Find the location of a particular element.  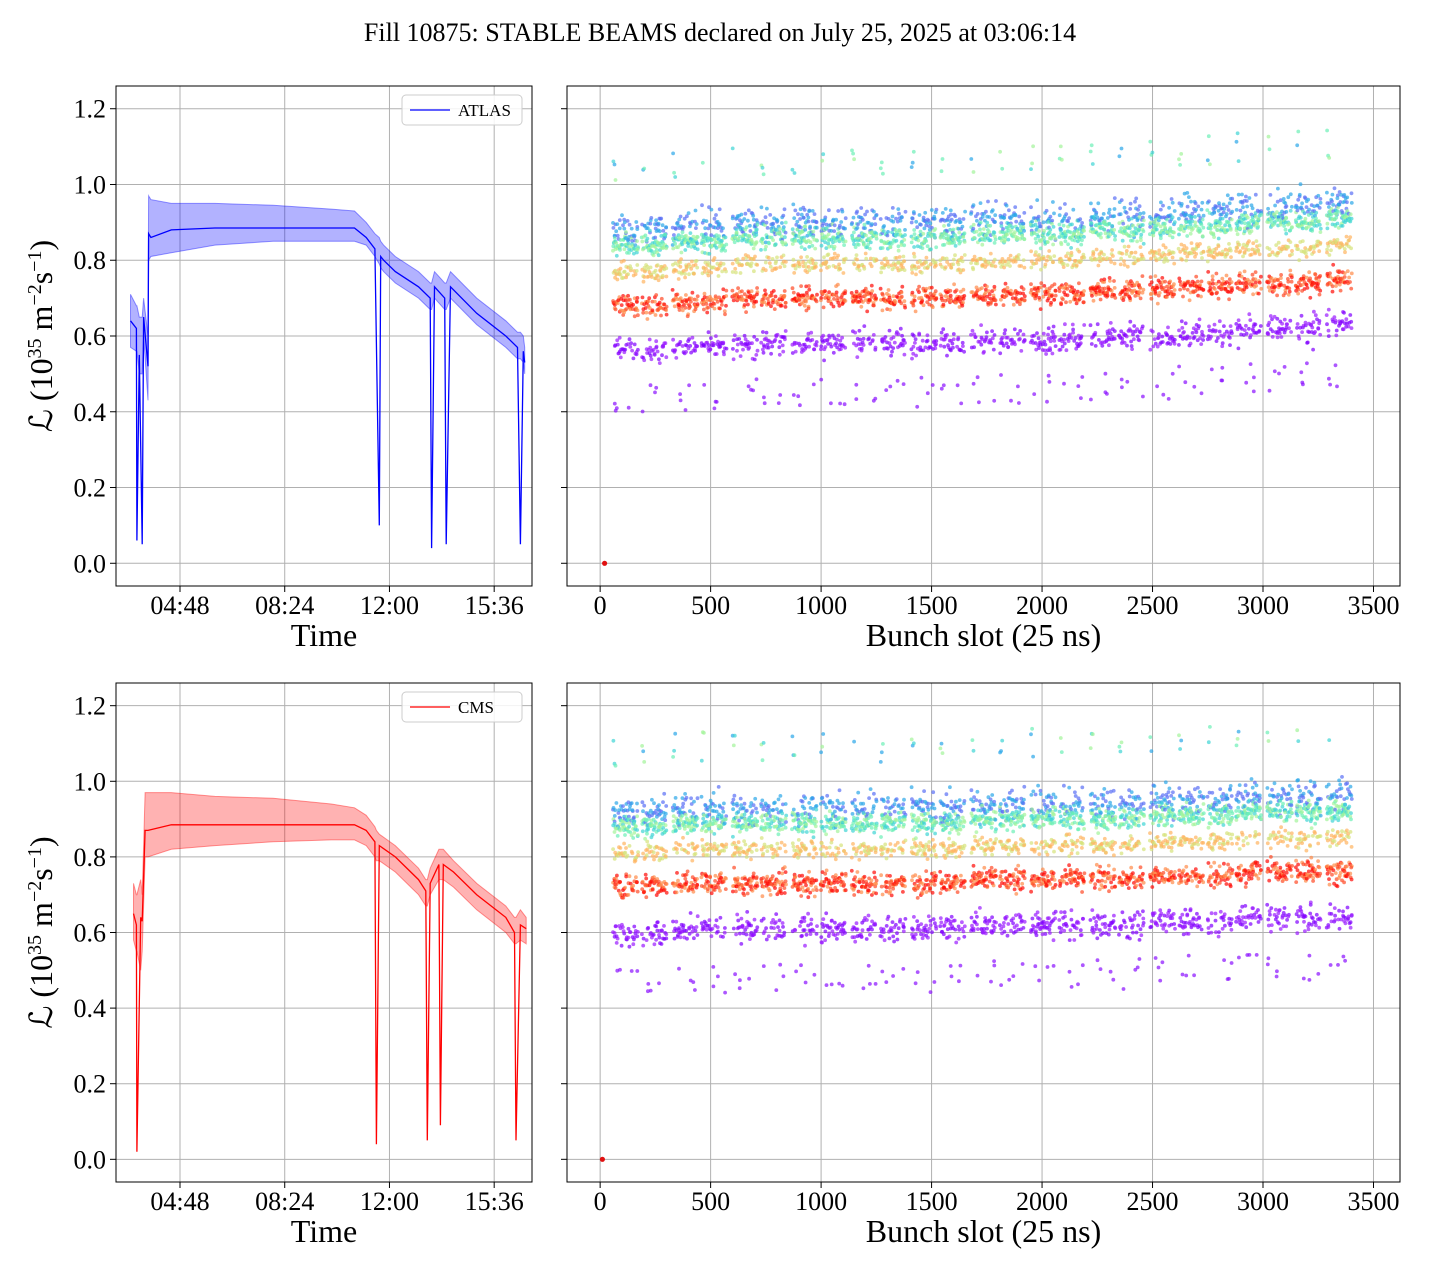

scatter-point-empty-slot is located at coordinates (605, 563).